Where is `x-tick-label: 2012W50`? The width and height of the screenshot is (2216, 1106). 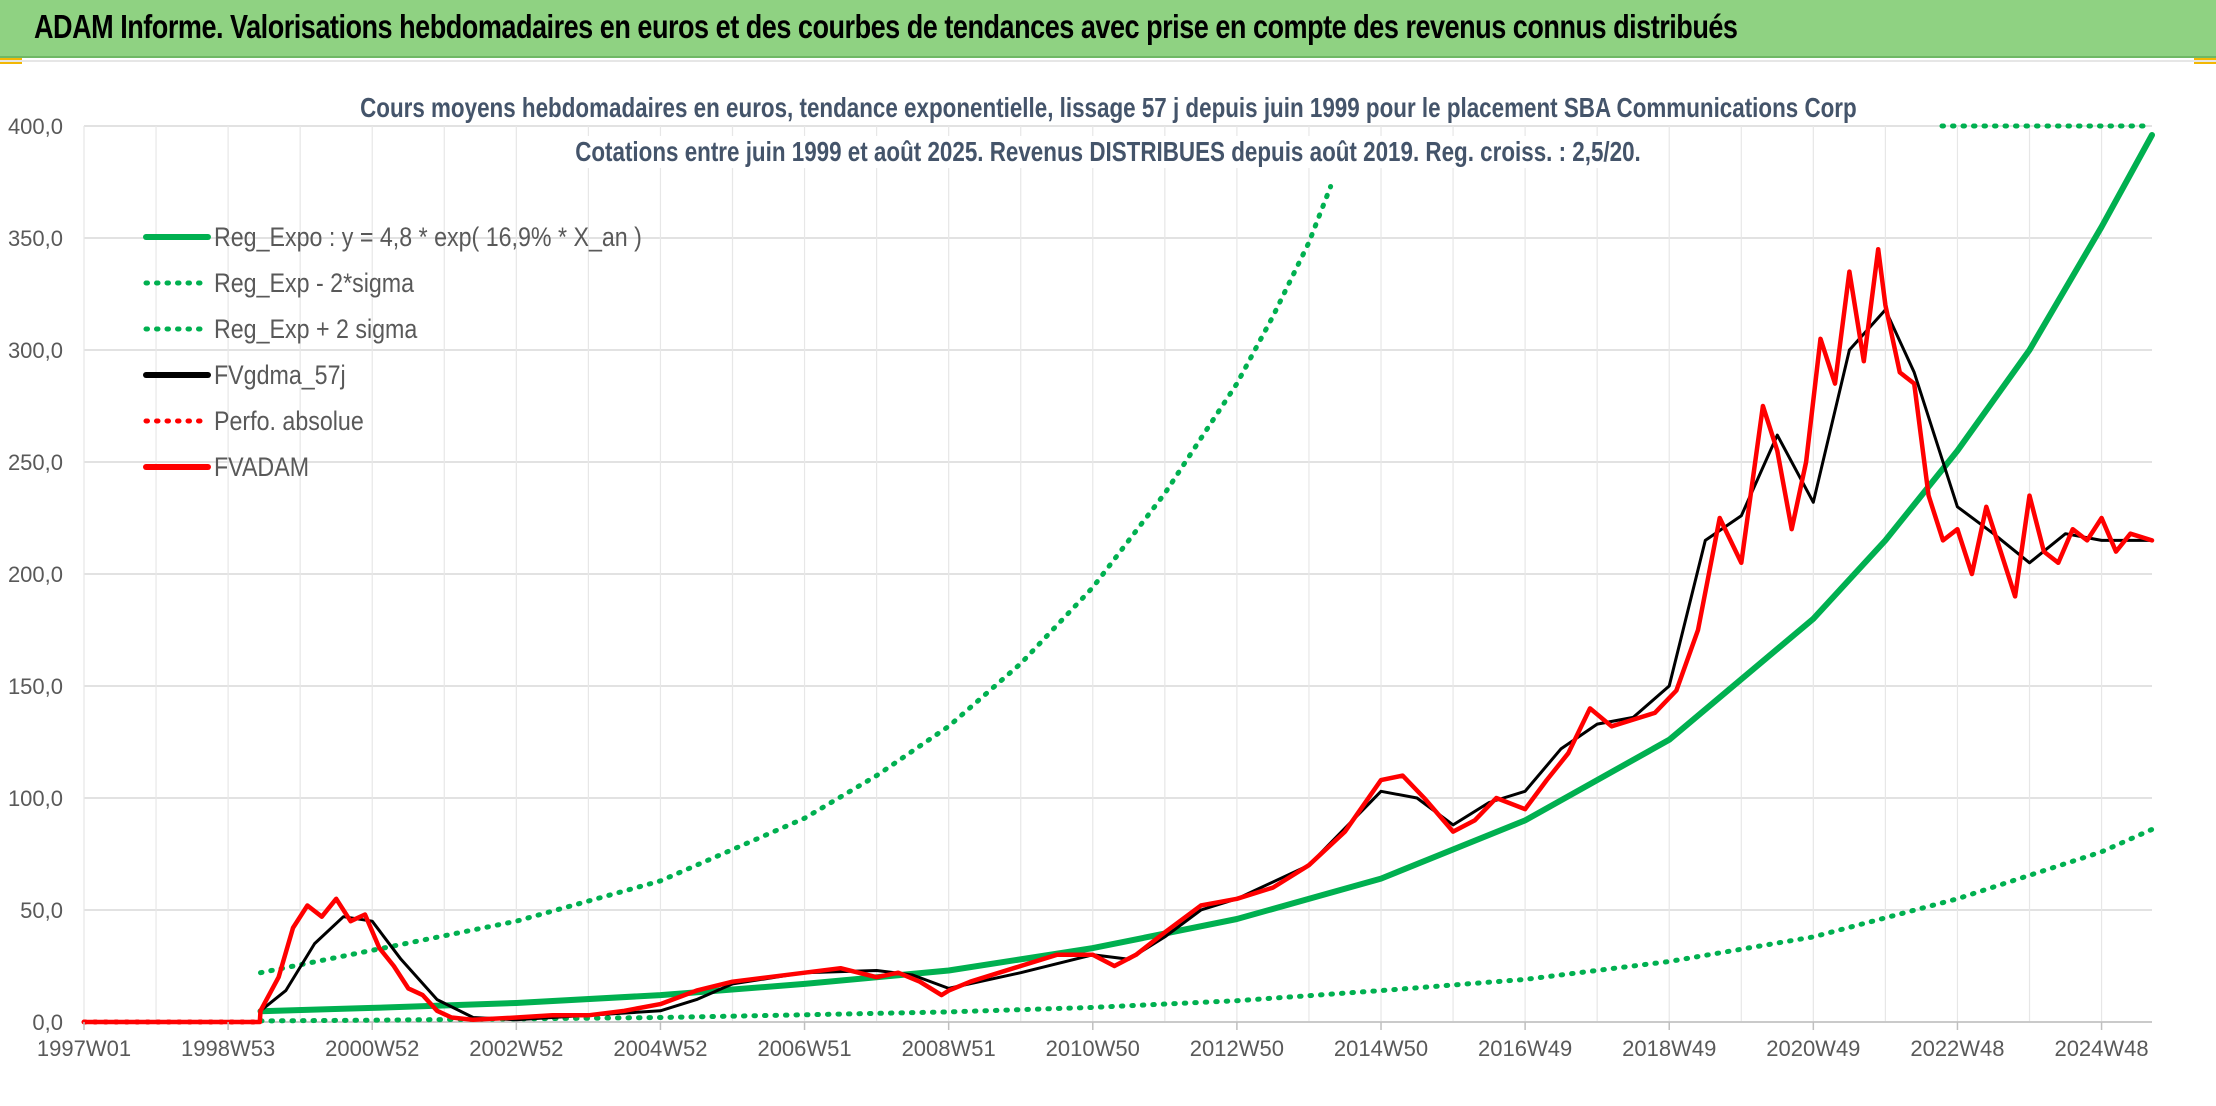 x-tick-label: 2012W50 is located at coordinates (1237, 1048).